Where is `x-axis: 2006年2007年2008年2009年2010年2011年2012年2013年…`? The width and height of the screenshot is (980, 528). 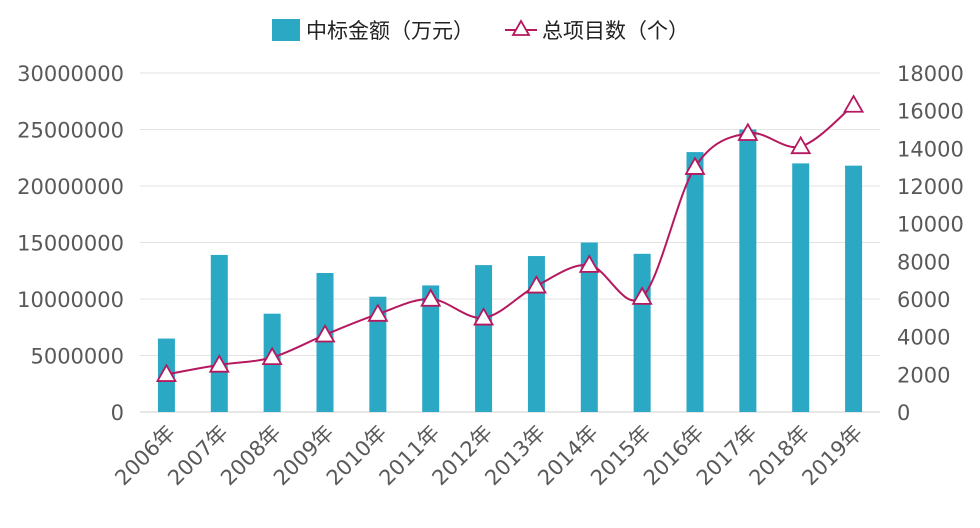 x-axis: 2006年2007年2008年2009年2010年2011年2012年2013年… is located at coordinates (488, 456).